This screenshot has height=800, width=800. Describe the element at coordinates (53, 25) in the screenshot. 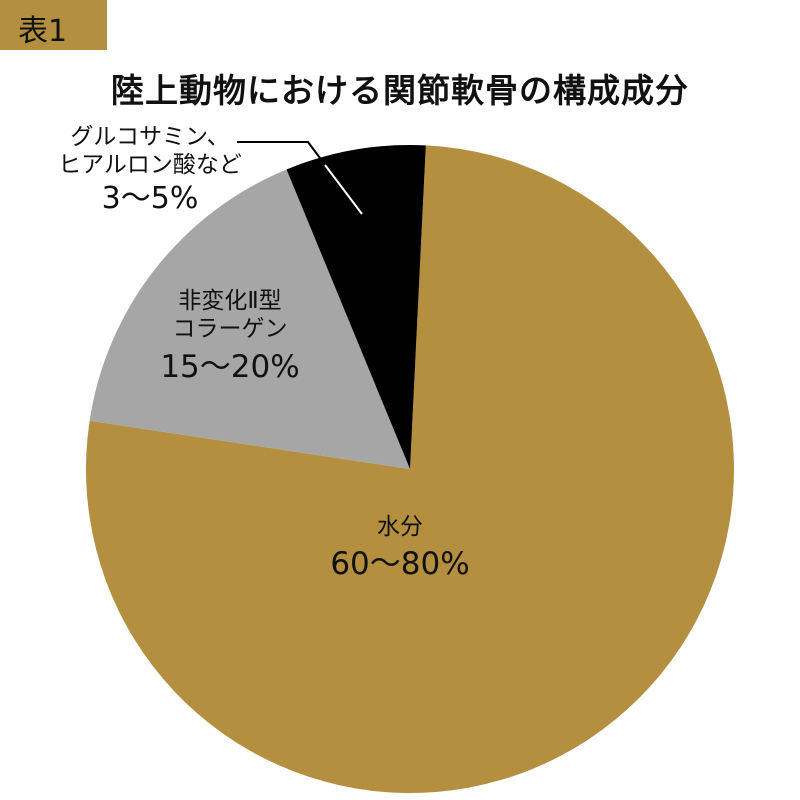

I see `table-number-tag: 表1` at that location.